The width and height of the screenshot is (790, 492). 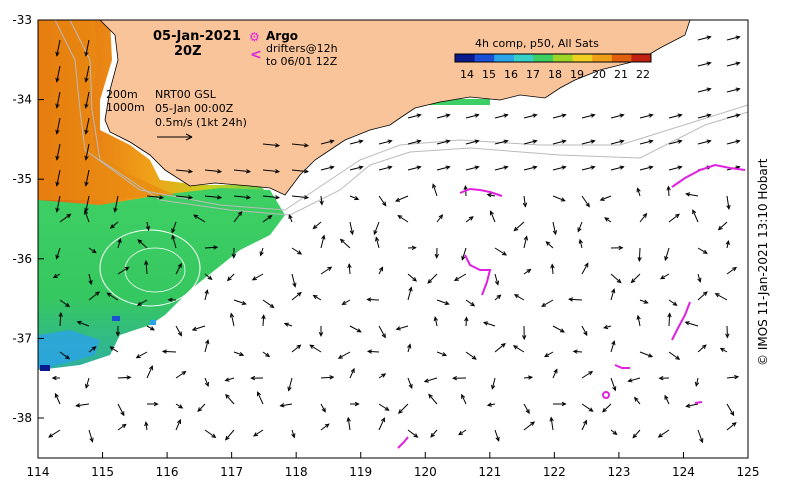 I want to click on isobath-label-200m: 200m, so click(x=122, y=94).